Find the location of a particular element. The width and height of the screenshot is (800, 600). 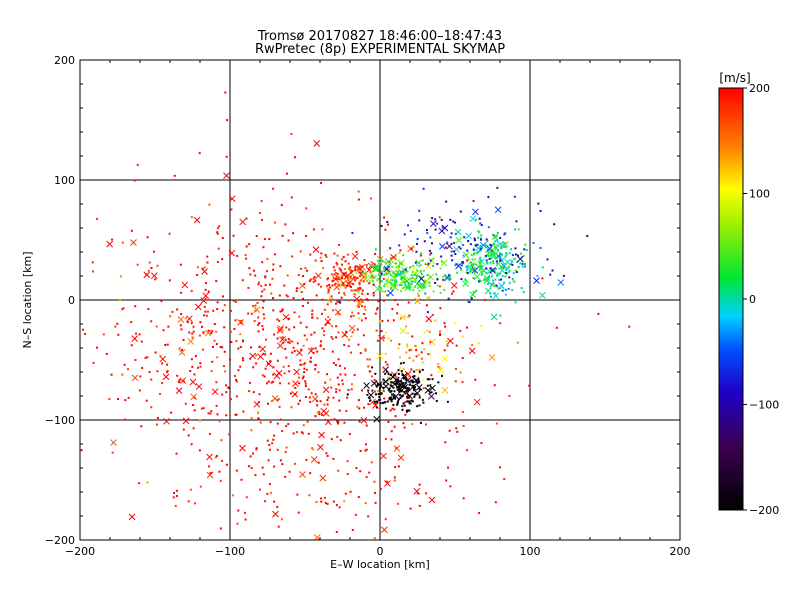

colorbar-tick-label: −200 is located at coordinates (764, 510).